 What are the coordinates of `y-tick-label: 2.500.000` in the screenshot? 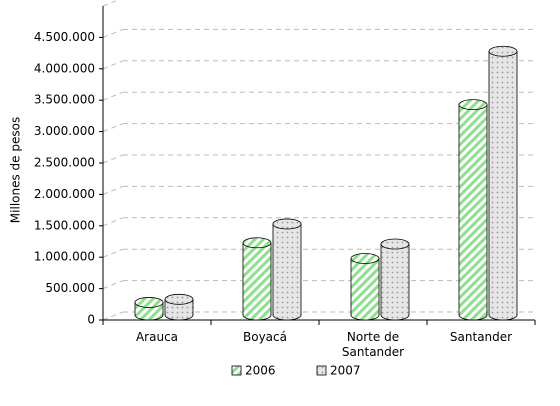 It's located at (64, 163).